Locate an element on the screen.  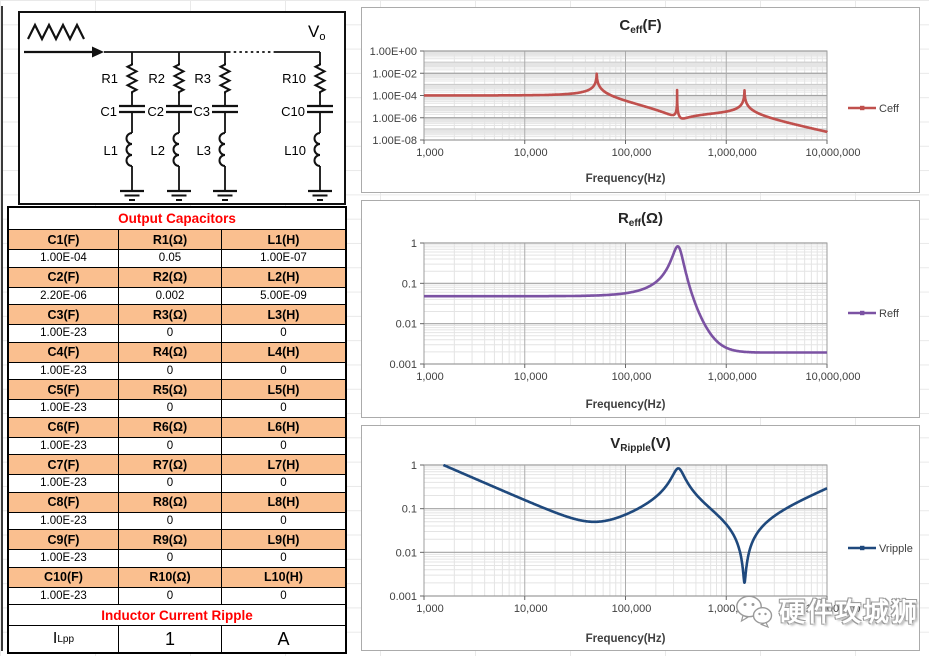
cap-header-cell: C9(F) is located at coordinates (64, 539).